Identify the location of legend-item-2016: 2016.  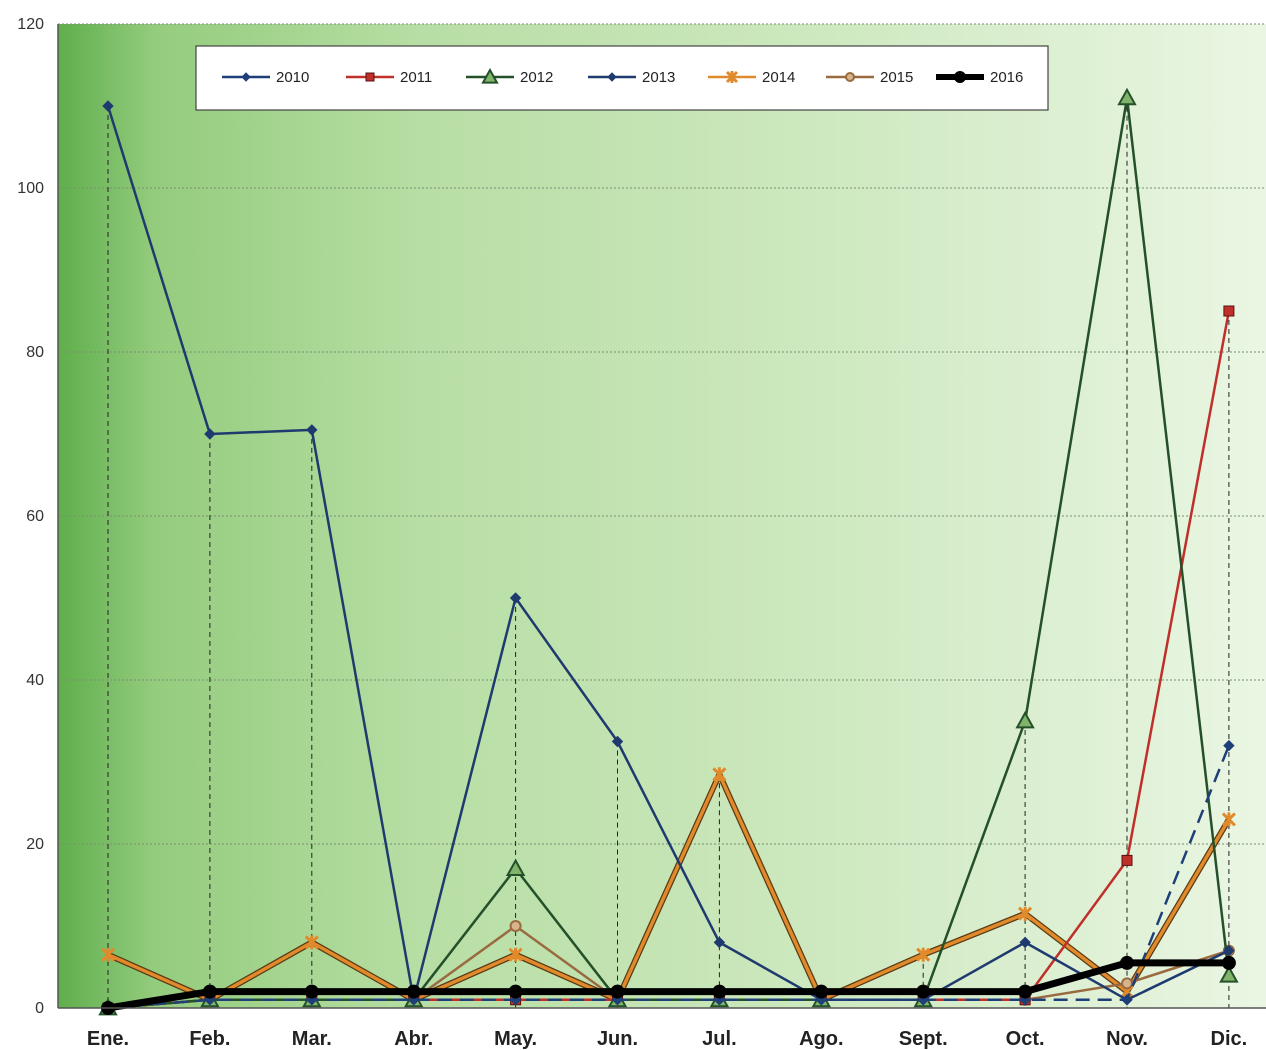
(979, 77).